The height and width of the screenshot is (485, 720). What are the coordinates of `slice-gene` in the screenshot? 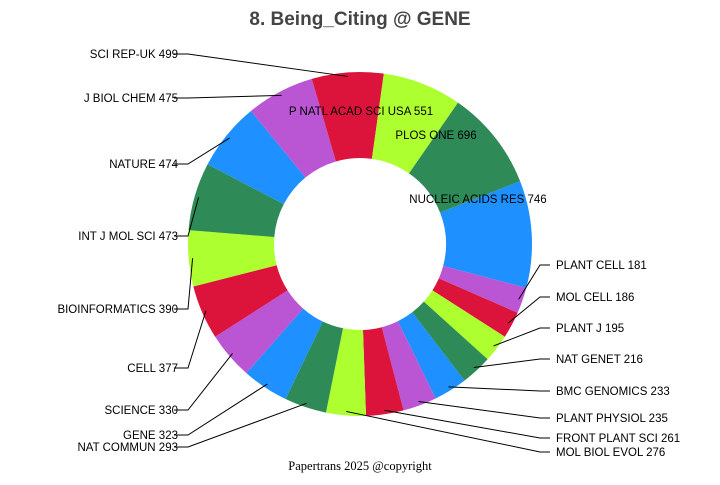 It's located at (284, 354).